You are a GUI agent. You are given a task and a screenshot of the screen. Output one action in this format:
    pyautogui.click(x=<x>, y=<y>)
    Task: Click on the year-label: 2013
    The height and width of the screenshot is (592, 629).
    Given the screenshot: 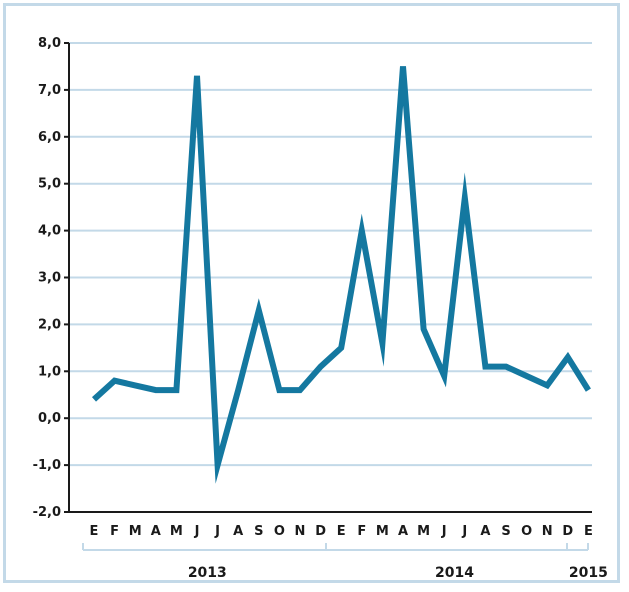 What is the action you would take?
    pyautogui.click(x=207, y=573)
    